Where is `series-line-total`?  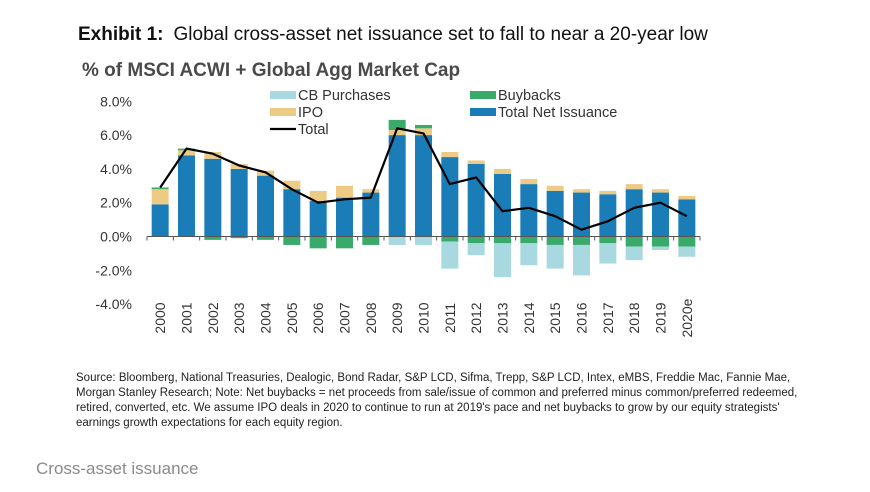
series-line-total is located at coordinates (423, 179).